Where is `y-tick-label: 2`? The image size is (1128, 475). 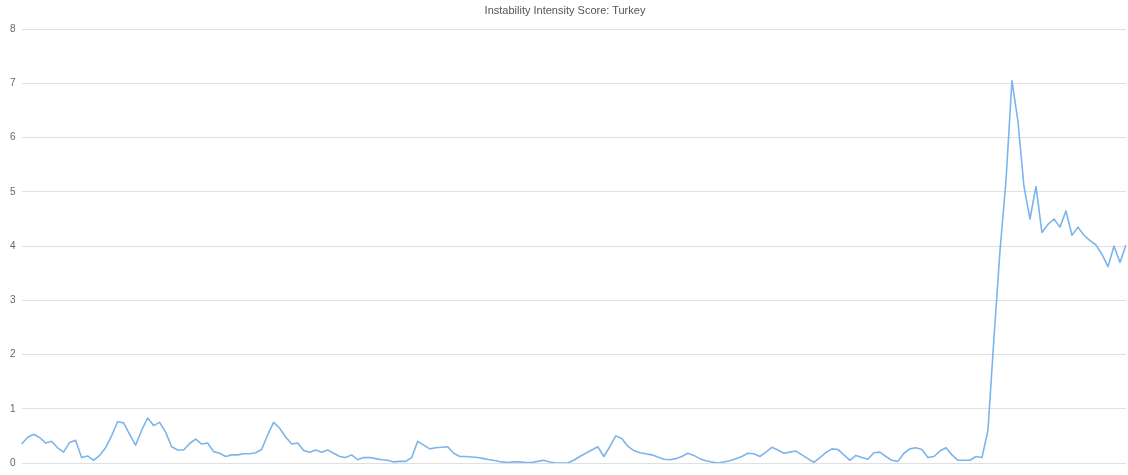
y-tick-label: 2 is located at coordinates (13, 354).